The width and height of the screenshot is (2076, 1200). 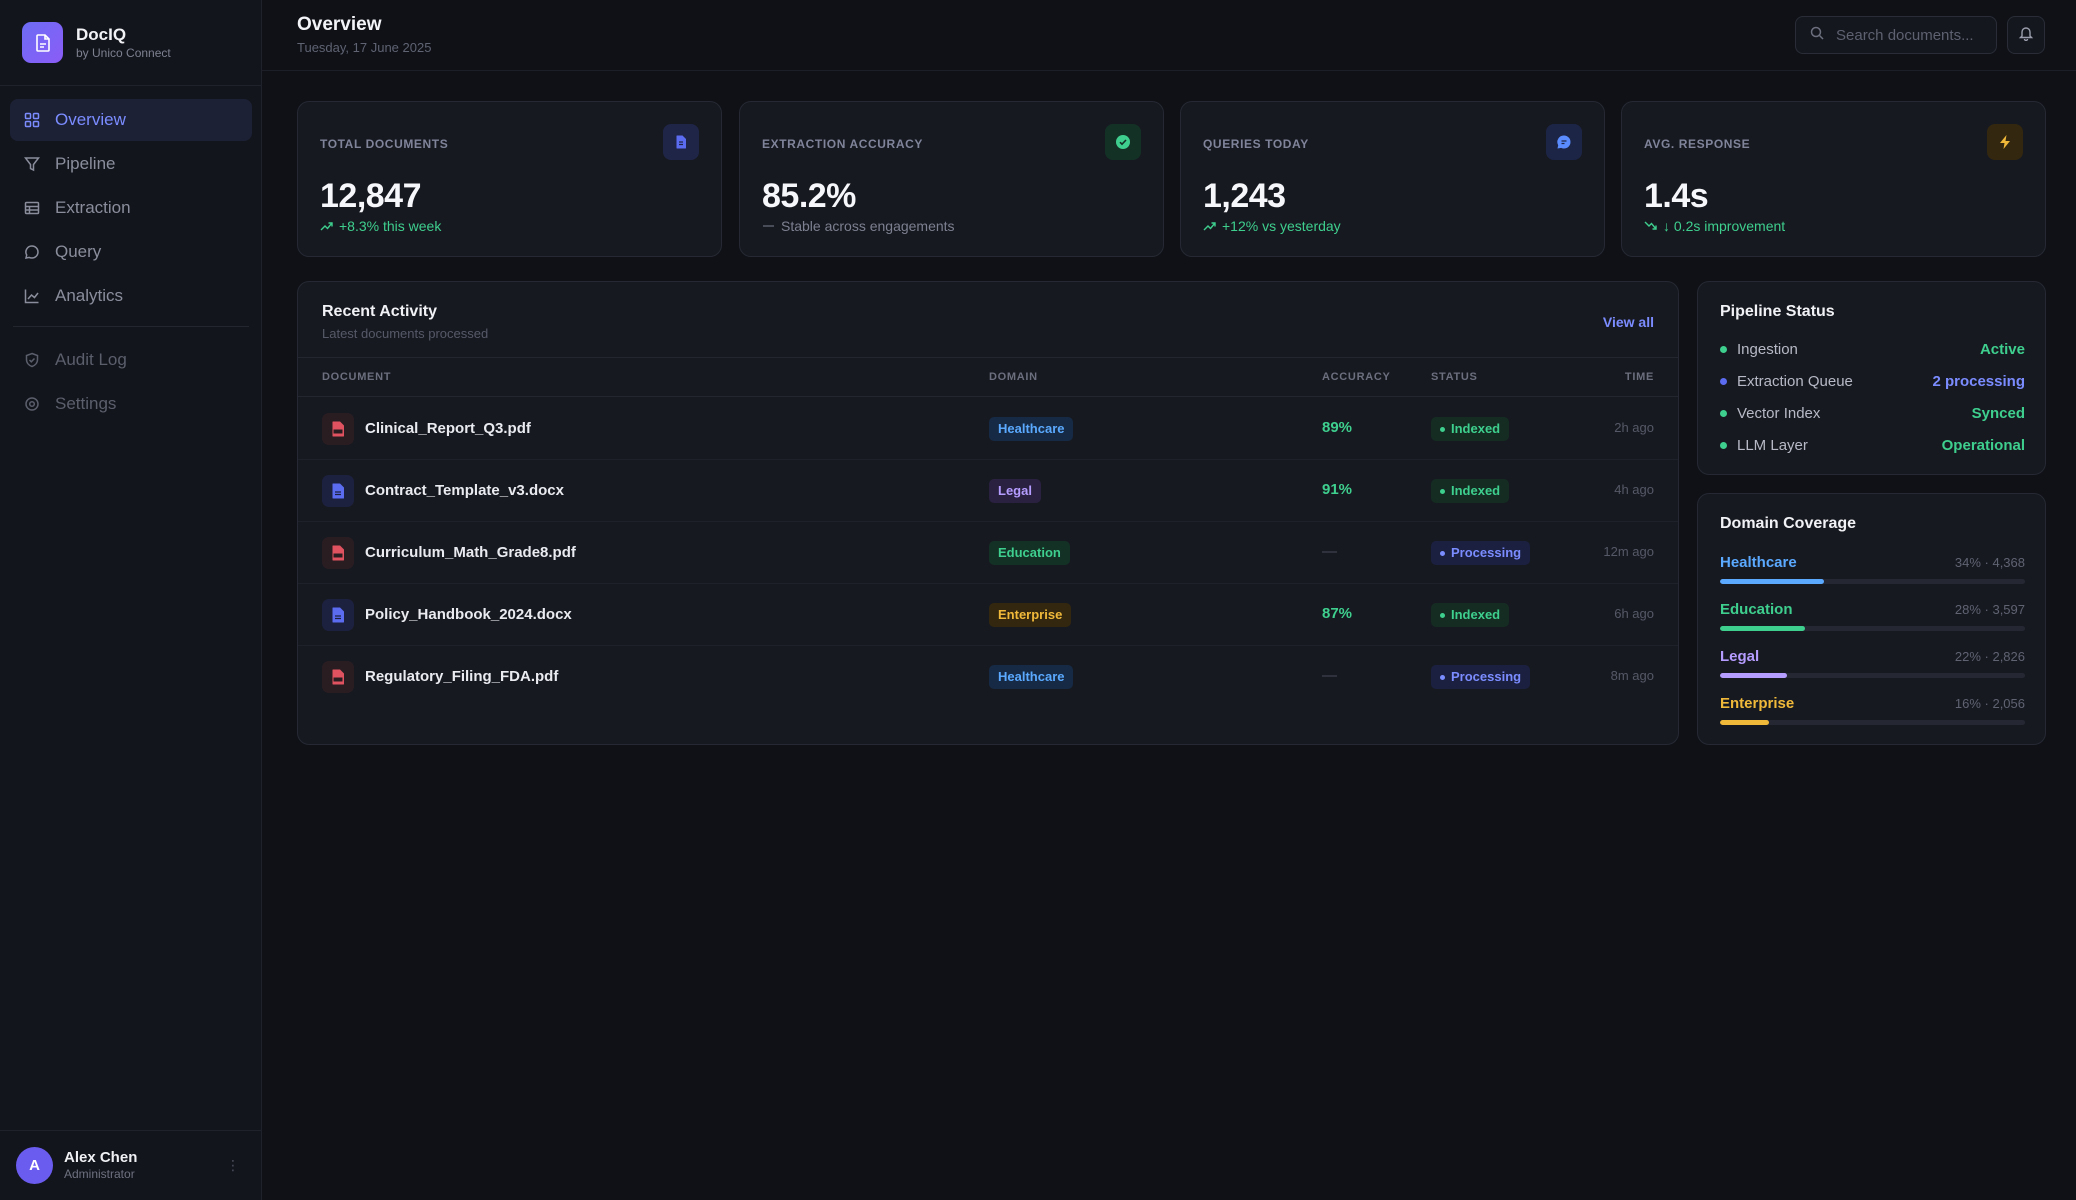 I want to click on file-name: Contract_Template_v3.docx, so click(x=464, y=490).